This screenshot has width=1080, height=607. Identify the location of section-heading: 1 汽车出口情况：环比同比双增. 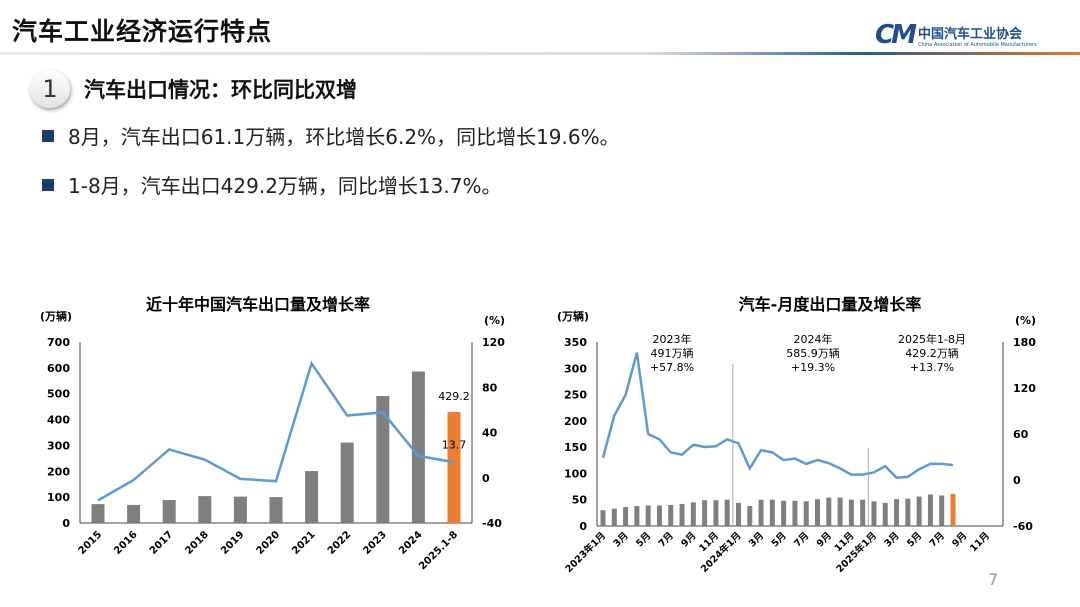
(193, 89).